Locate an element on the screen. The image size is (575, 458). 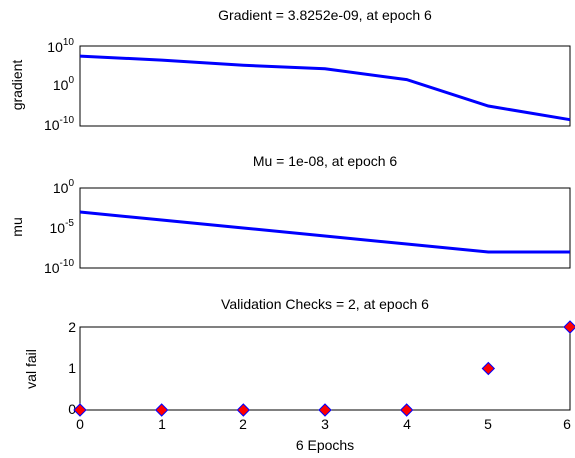
mu-ytick-mid: 10-5 is located at coordinates (62, 227).